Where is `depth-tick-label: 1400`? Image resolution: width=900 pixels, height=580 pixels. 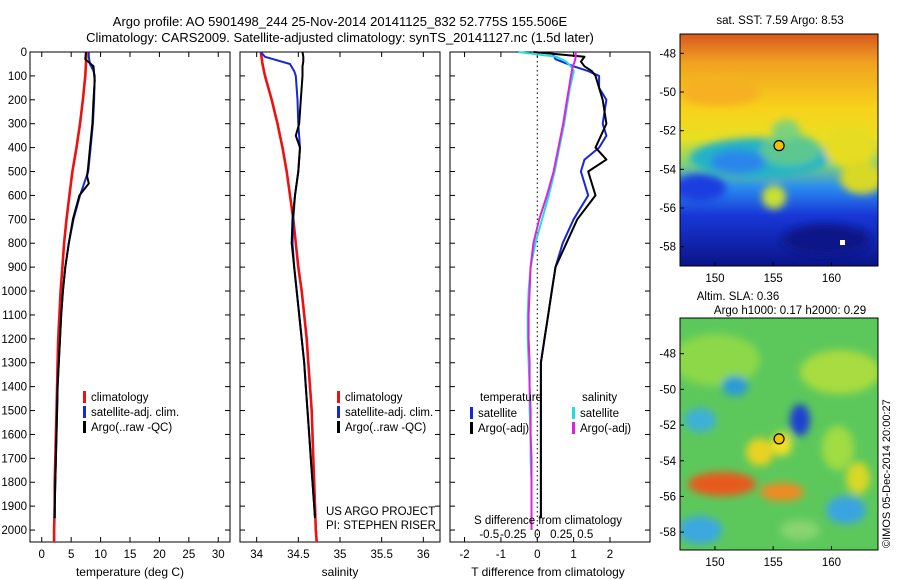 depth-tick-label: 1400 is located at coordinates (14, 388).